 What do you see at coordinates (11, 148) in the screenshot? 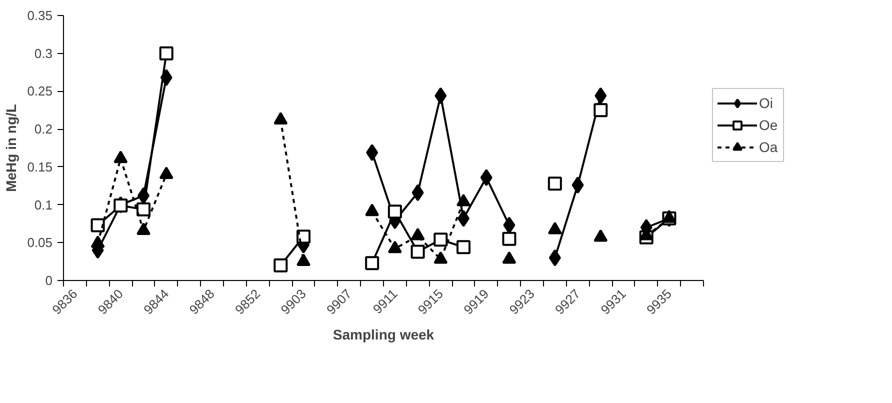
I see `y-axis-title: MeHg in ng/L` at bounding box center [11, 148].